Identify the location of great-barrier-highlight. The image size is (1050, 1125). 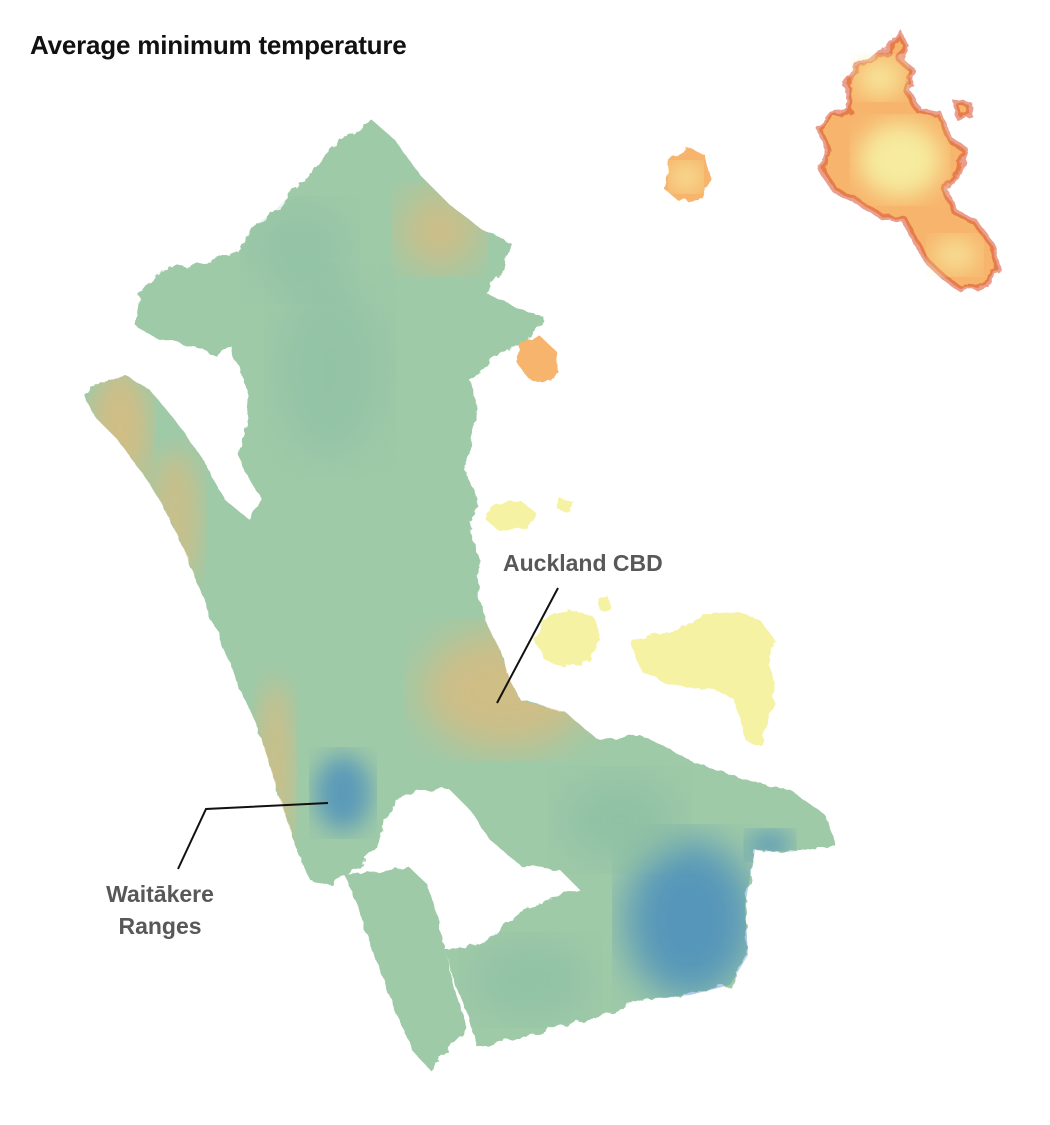
(917, 165).